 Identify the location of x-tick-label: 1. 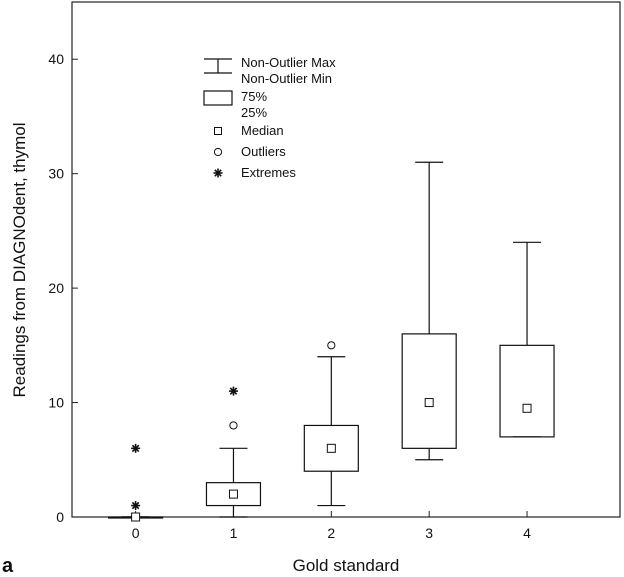
(234, 533).